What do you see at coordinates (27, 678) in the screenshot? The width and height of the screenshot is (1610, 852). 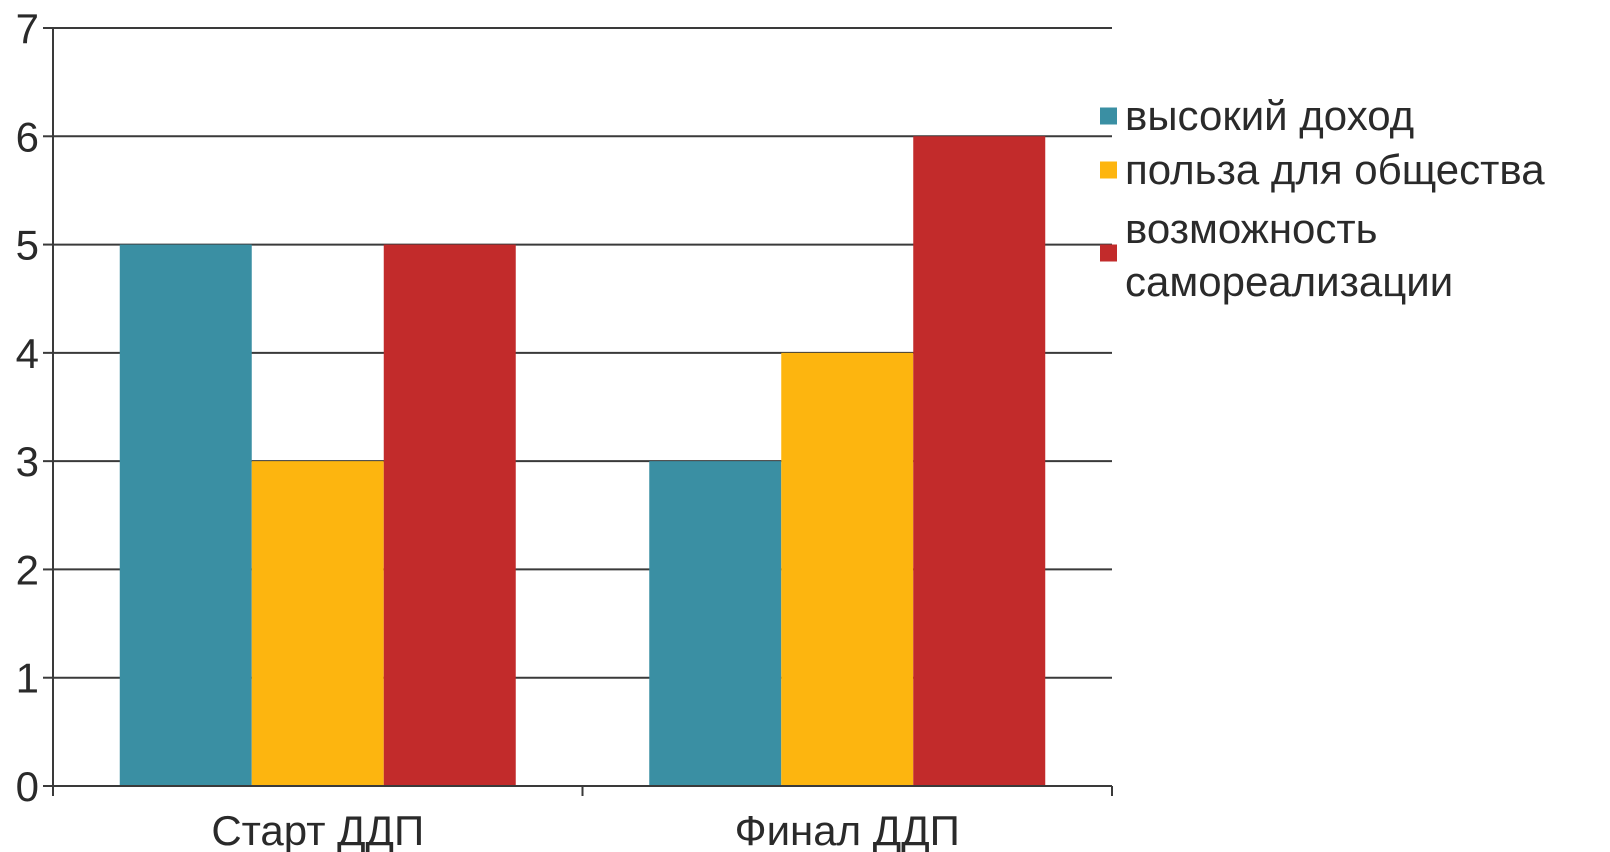 I see `y-tick-label: 1` at bounding box center [27, 678].